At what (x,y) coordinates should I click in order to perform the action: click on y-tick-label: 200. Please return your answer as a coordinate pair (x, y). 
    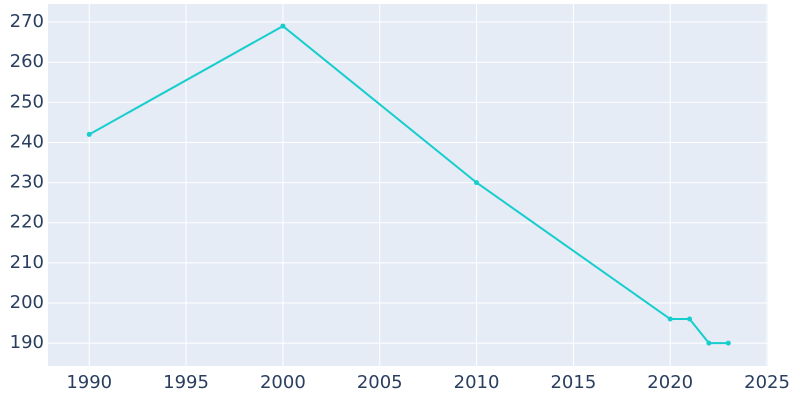
    Looking at the image, I should click on (27, 302).